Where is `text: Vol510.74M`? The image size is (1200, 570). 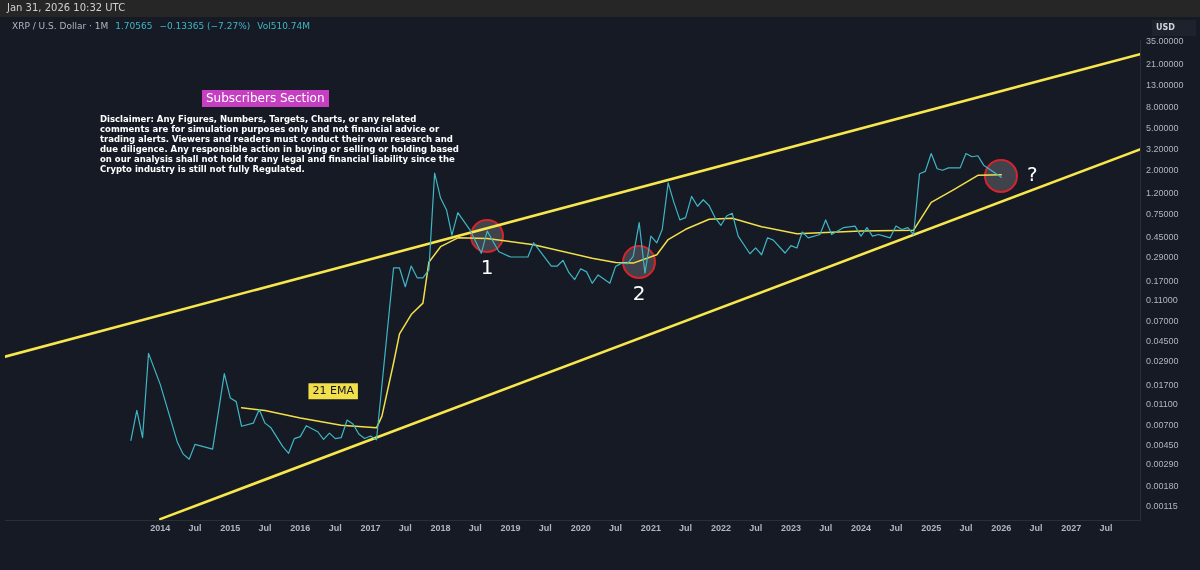
text: Vol510.74M is located at coordinates (283, 26).